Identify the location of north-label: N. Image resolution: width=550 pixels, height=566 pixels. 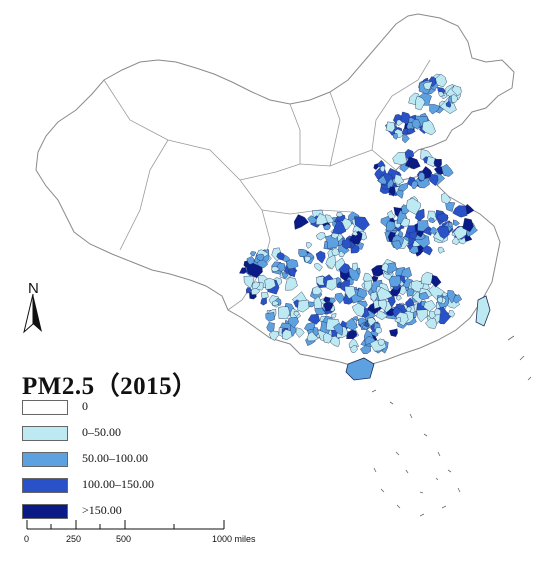
(33, 288).